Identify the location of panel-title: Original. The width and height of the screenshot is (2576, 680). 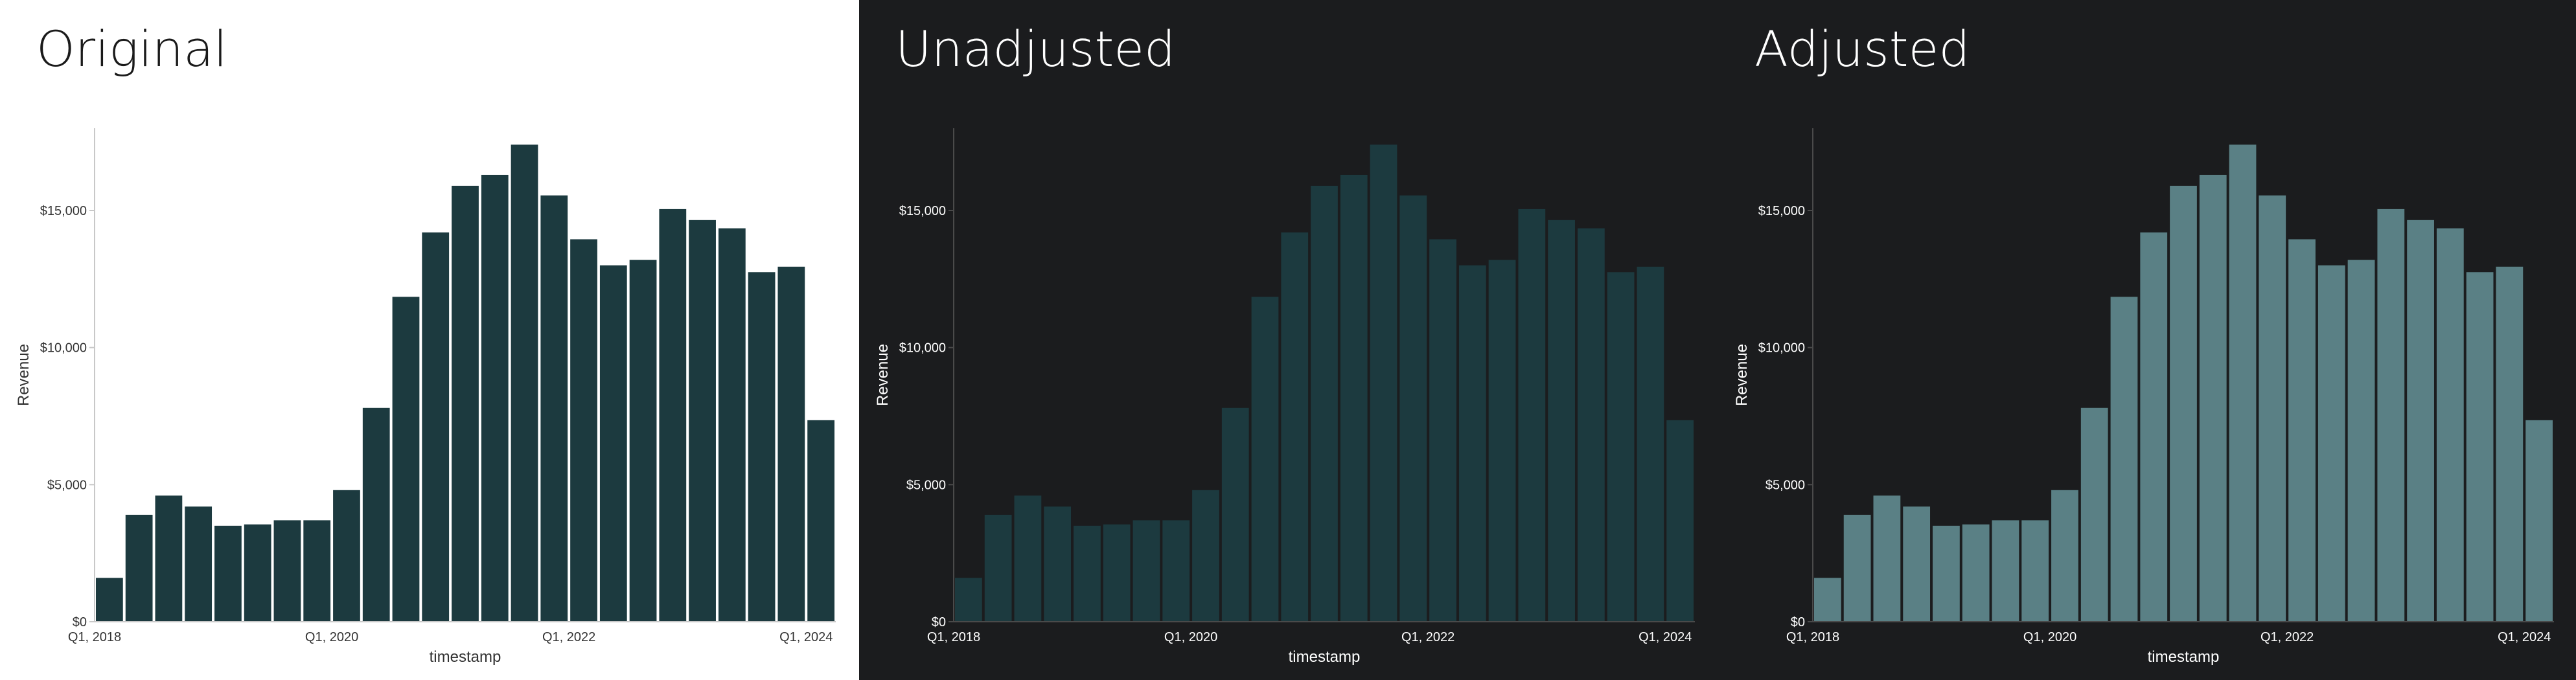
(131, 49).